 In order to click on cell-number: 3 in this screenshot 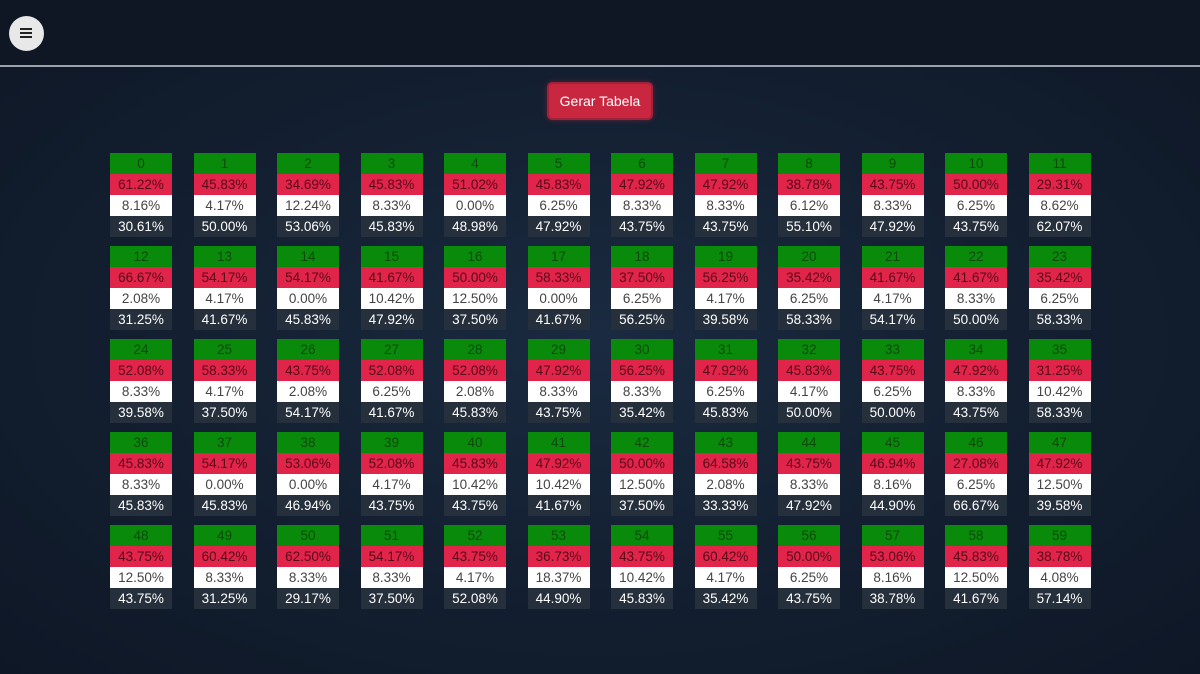, I will do `click(391, 163)`.